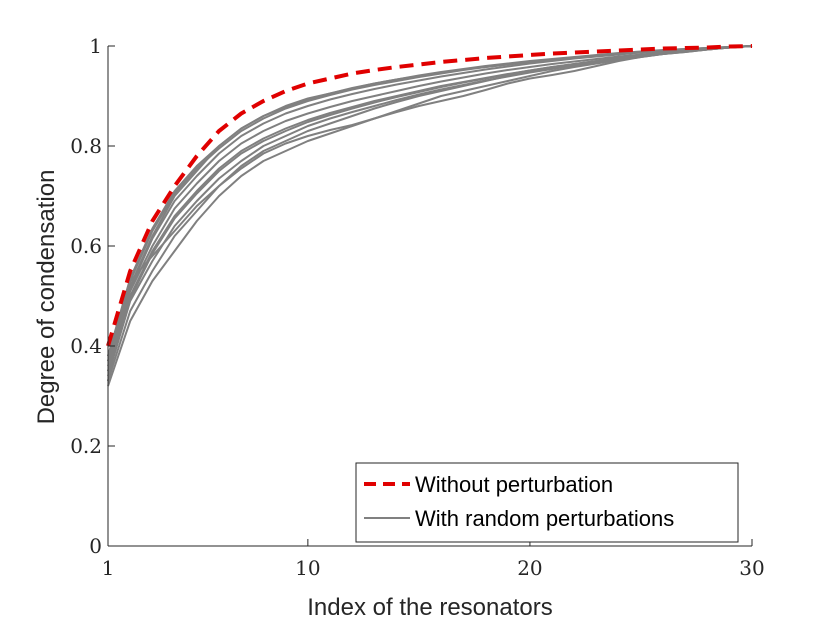 The width and height of the screenshot is (830, 623). What do you see at coordinates (307, 568) in the screenshot?
I see `x-tick-label: 10` at bounding box center [307, 568].